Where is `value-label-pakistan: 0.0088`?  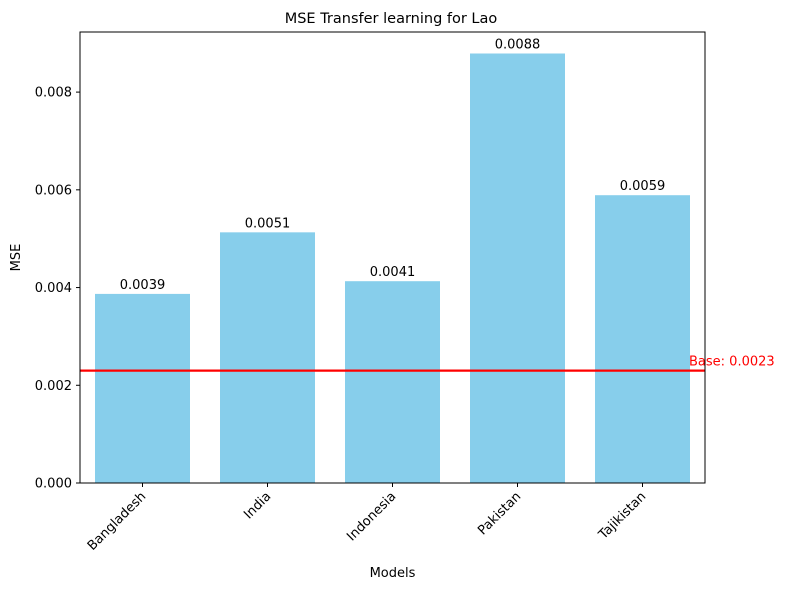
value-label-pakistan: 0.0088 is located at coordinates (518, 44).